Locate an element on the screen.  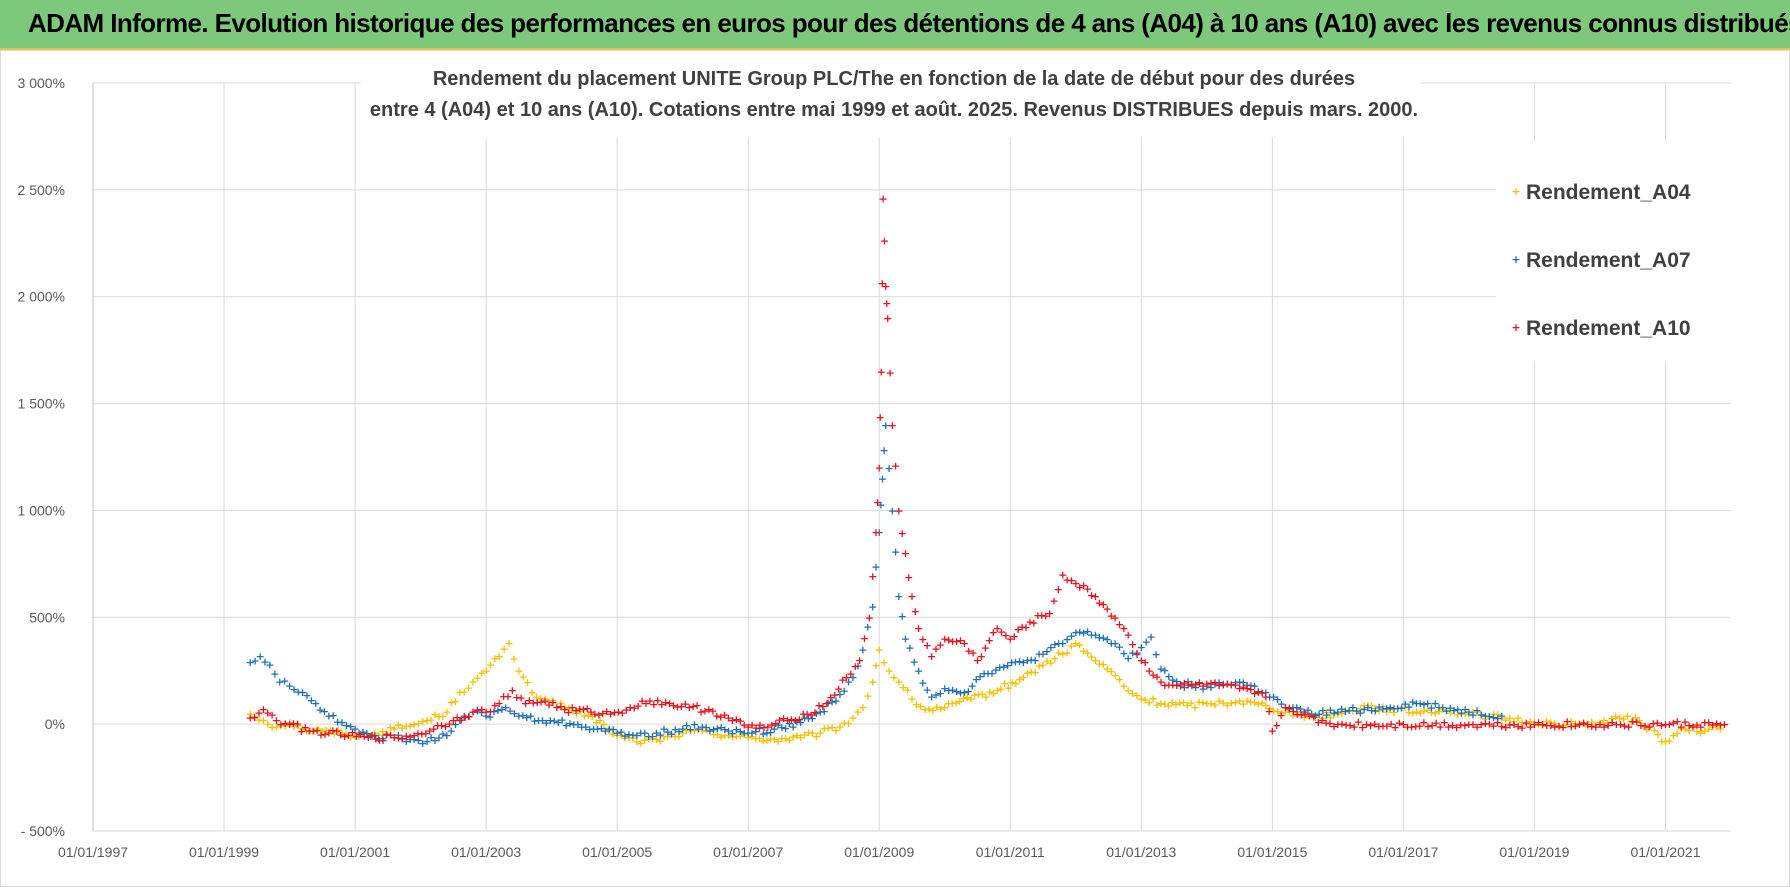
legend-marker: + is located at coordinates (1515, 259).